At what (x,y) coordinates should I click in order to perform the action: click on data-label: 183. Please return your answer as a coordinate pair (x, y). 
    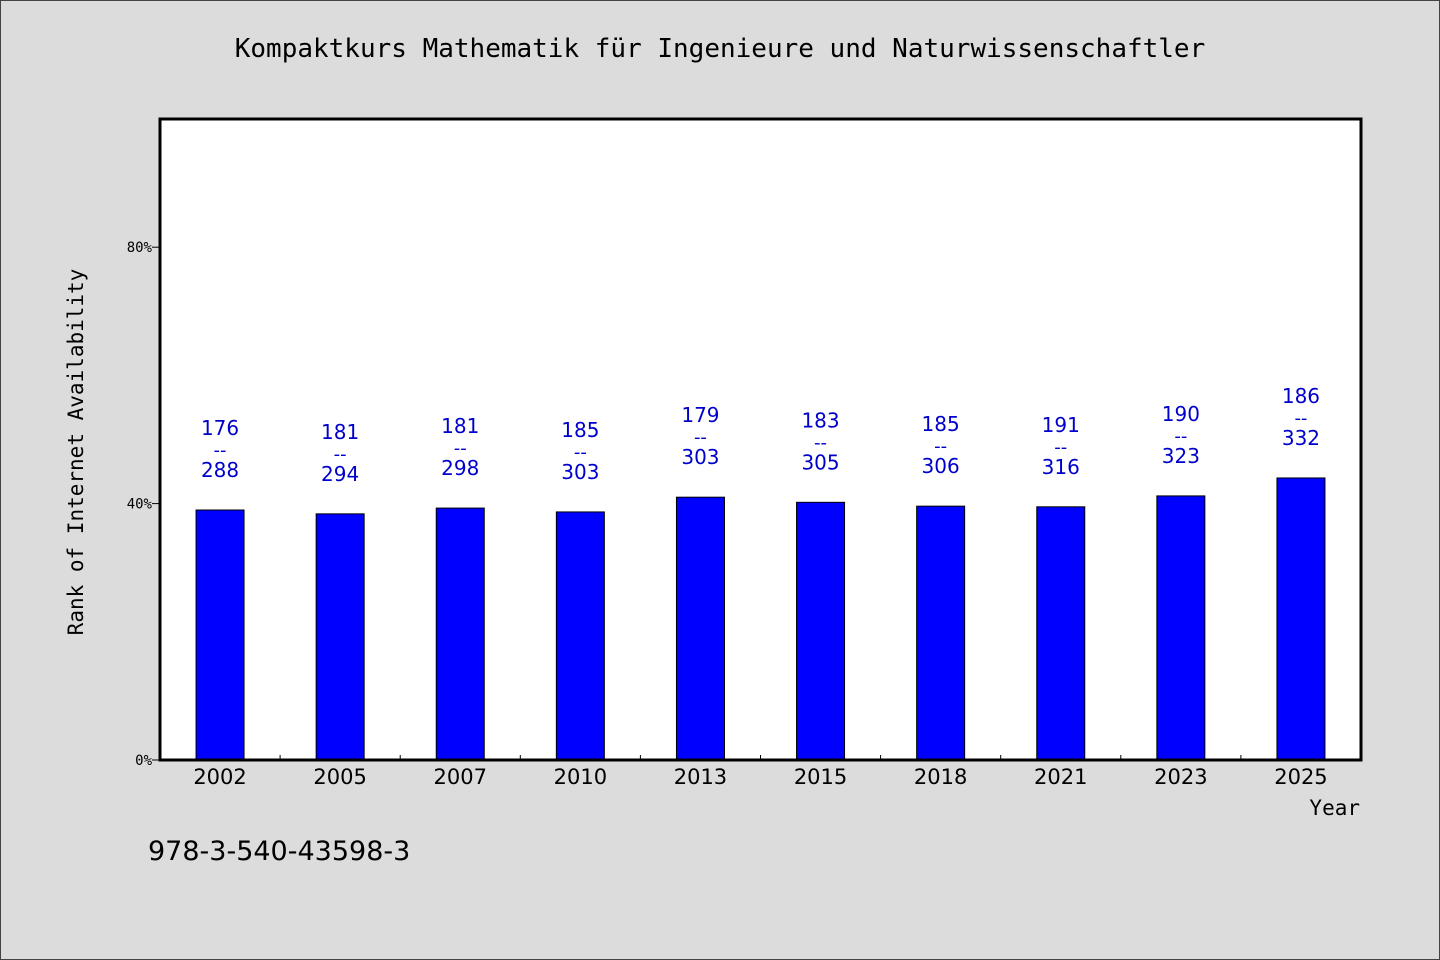
    Looking at the image, I should click on (820, 420).